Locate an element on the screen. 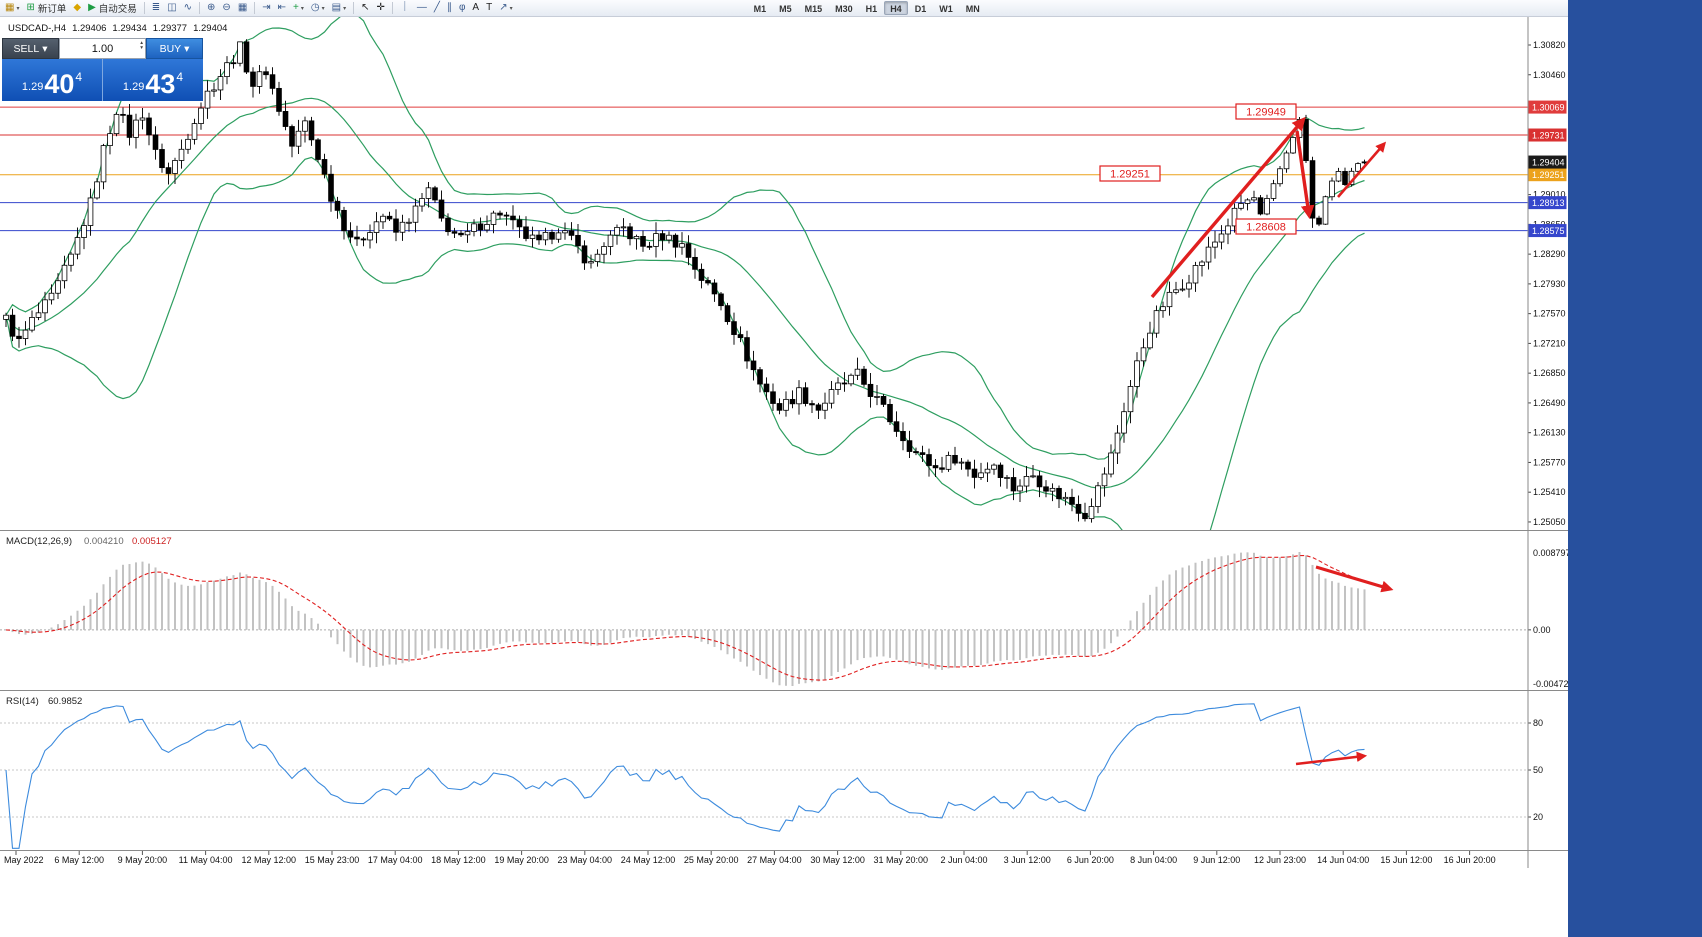 The width and height of the screenshot is (1702, 937). lot-spinner: ▴ ▾ is located at coordinates (141, 45).